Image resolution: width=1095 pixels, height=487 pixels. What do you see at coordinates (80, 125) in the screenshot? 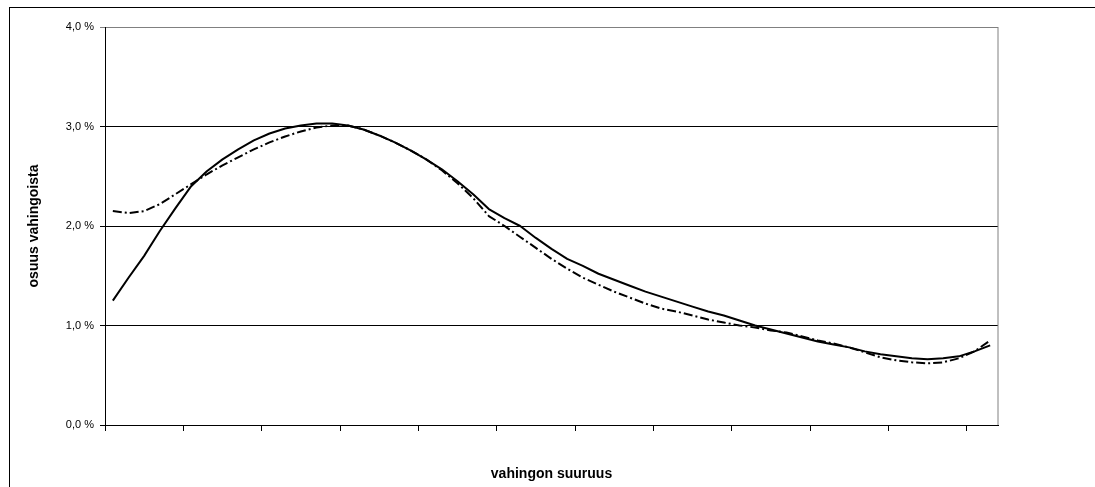
I see `y-tick-label: 3,0 %` at bounding box center [80, 125].